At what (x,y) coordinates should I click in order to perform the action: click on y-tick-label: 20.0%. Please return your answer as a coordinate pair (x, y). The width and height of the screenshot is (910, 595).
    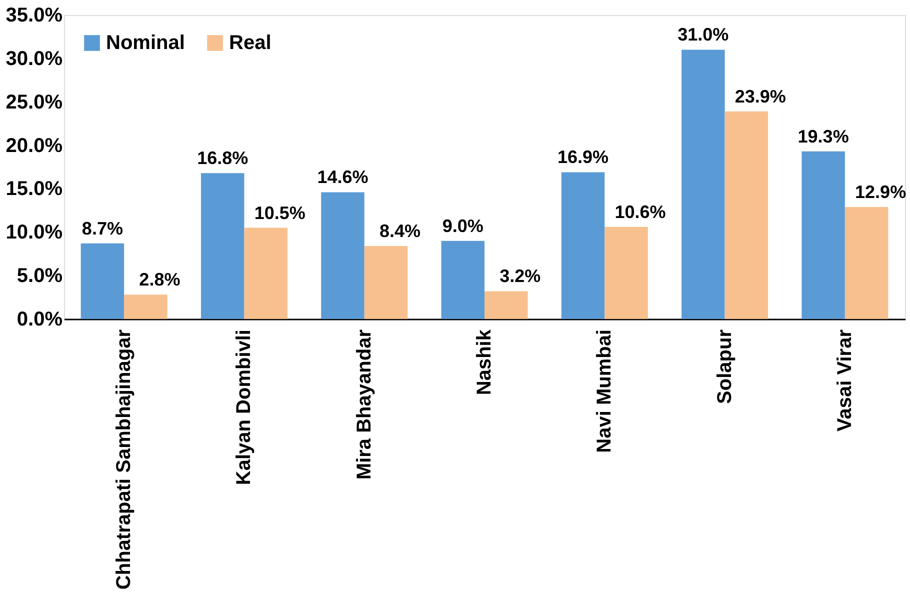
    Looking at the image, I should click on (34, 145).